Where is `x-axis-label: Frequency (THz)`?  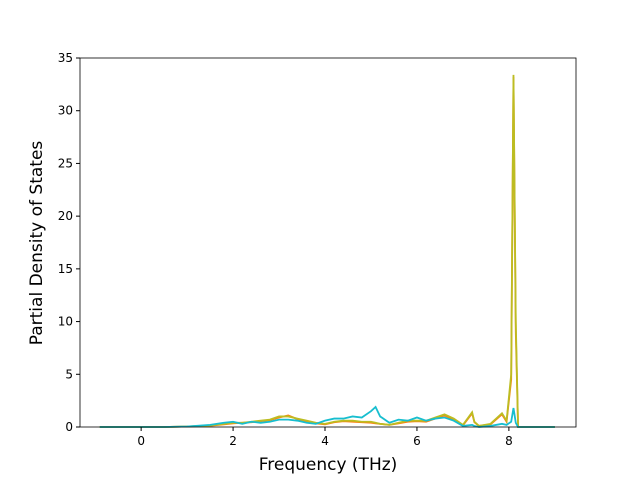
x-axis-label: Frequency (THz) is located at coordinates (328, 465).